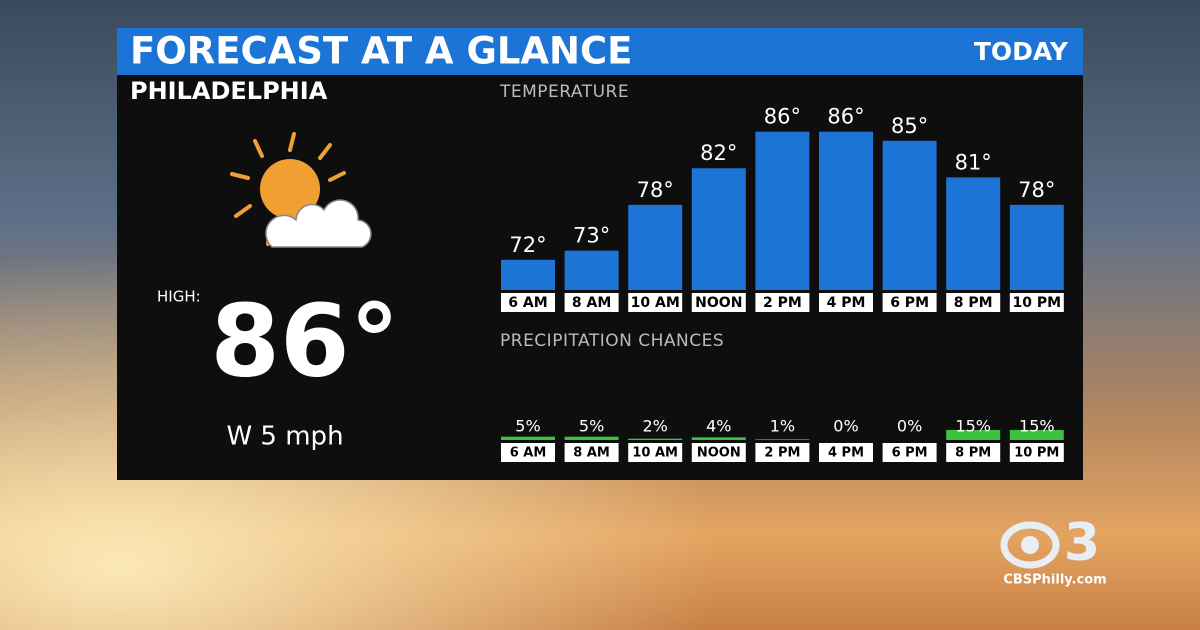 This screenshot has width=1200, height=630. Describe the element at coordinates (527, 245) in the screenshot. I see `value-label: 72°` at that location.